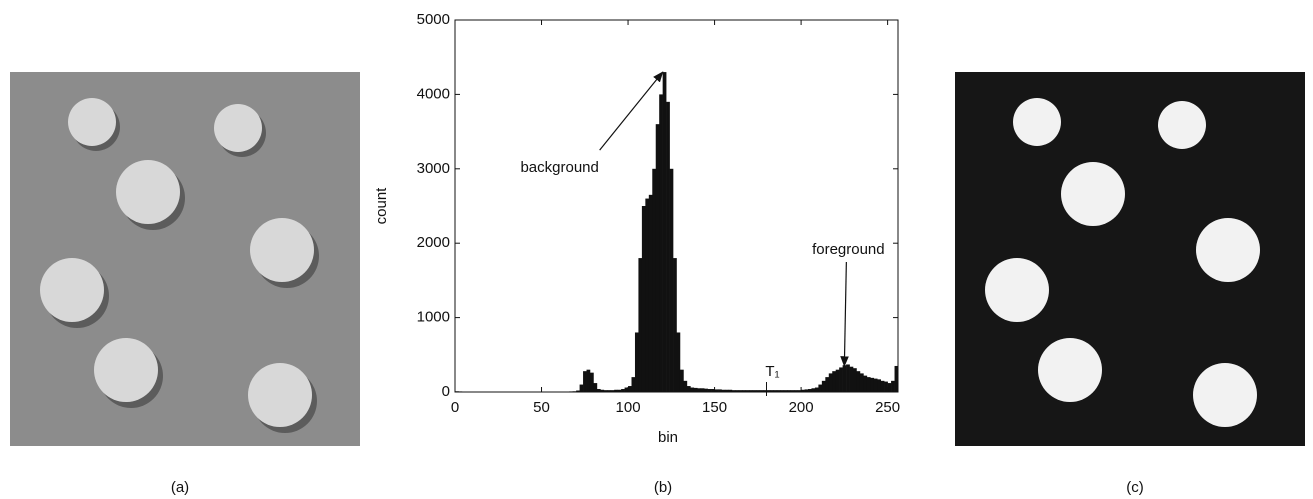 Image resolution: width=1313 pixels, height=499 pixels. I want to click on y-axis-label: count, so click(381, 206).